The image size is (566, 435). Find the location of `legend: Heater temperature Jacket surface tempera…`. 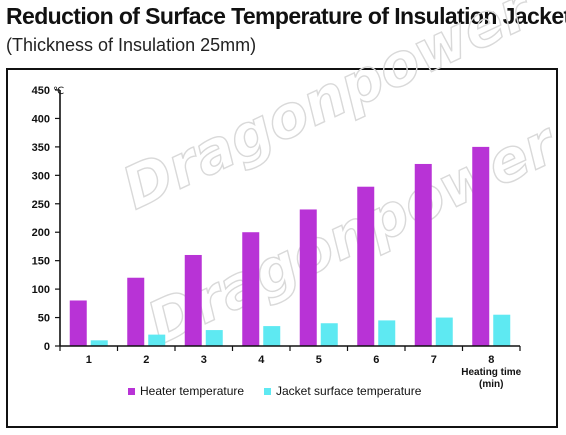

legend: Heater temperature Jacket surface tempera… is located at coordinates (275, 391).